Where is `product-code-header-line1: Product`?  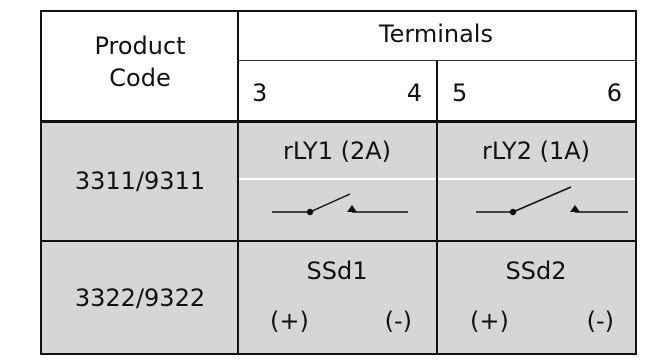
product-code-header-line1: Product is located at coordinates (140, 46).